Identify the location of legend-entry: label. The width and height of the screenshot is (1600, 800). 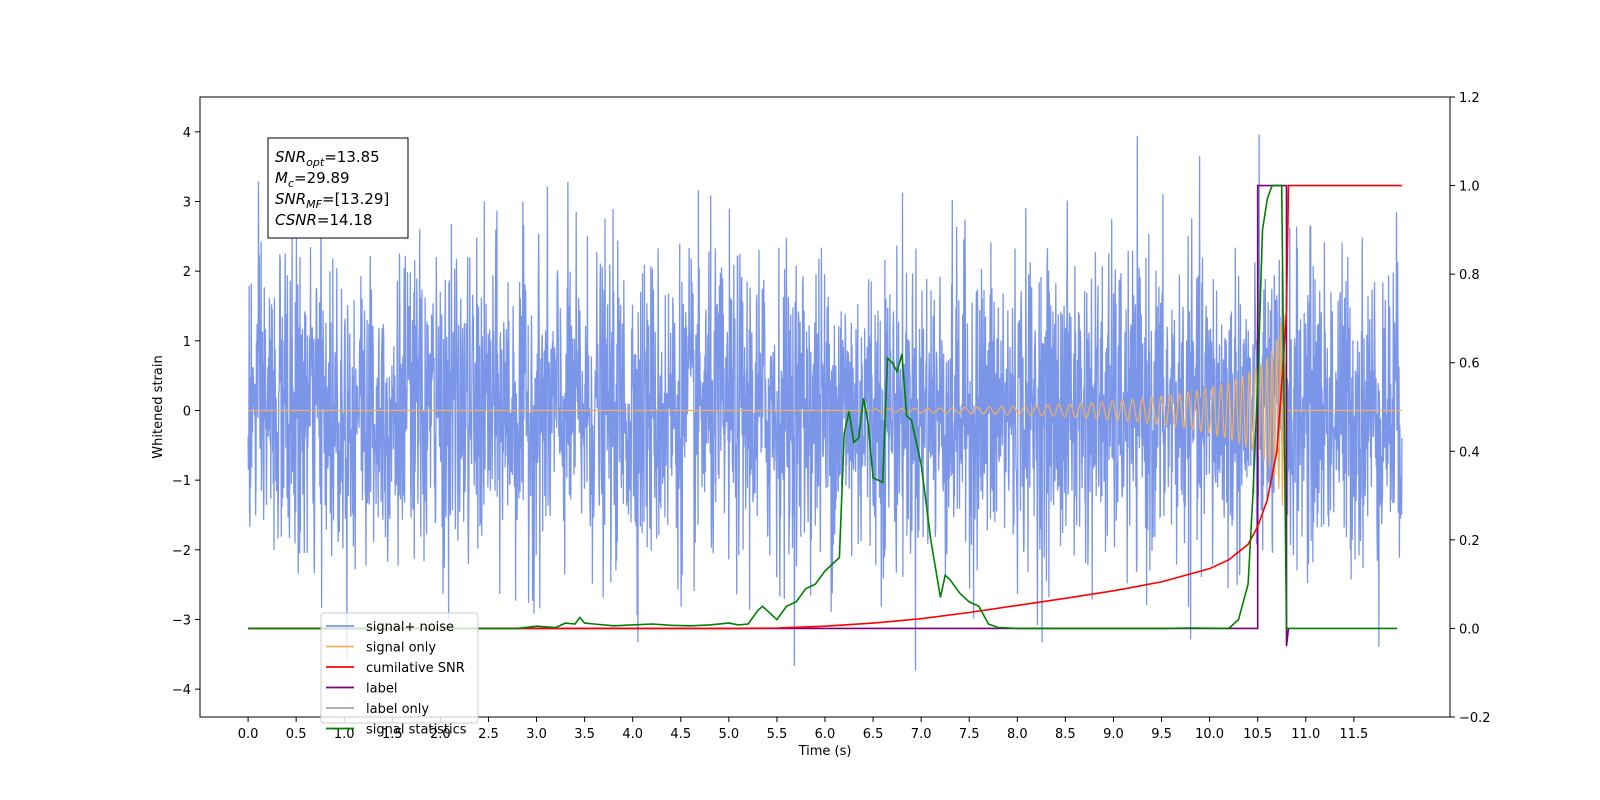
(381, 689).